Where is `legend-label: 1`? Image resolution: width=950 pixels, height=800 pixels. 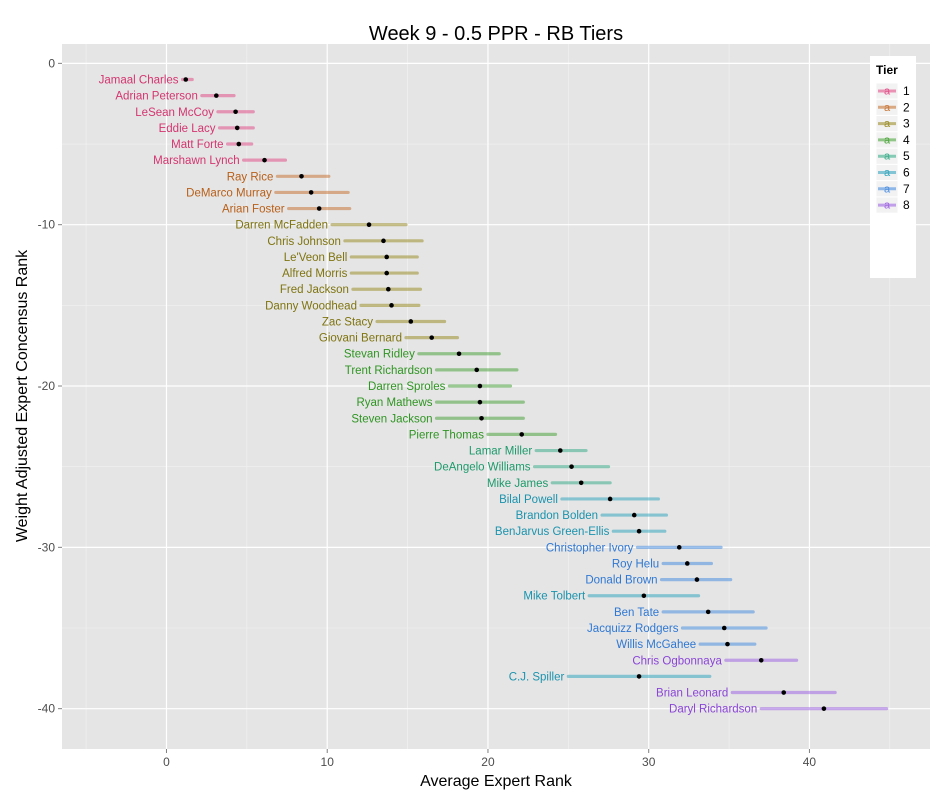 legend-label: 1 is located at coordinates (906, 91).